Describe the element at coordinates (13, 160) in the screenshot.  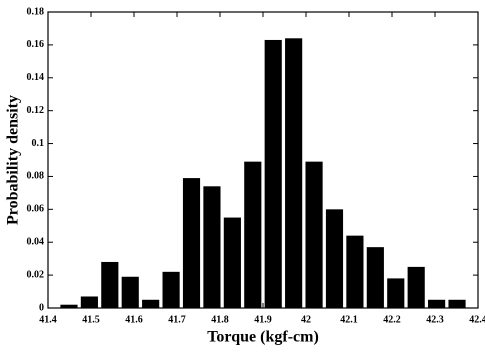
I see `y-axis-label: Probability density` at that location.